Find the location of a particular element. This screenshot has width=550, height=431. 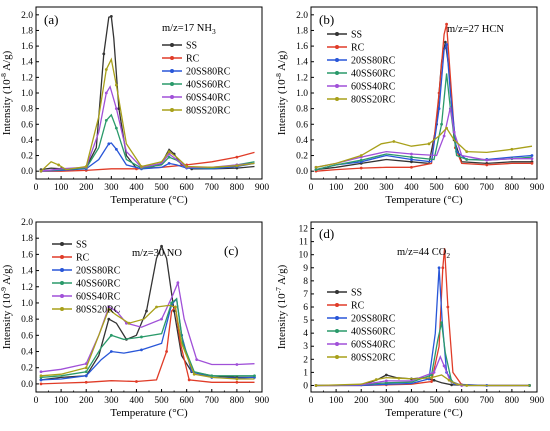

legend-label: SS is located at coordinates (191, 46).